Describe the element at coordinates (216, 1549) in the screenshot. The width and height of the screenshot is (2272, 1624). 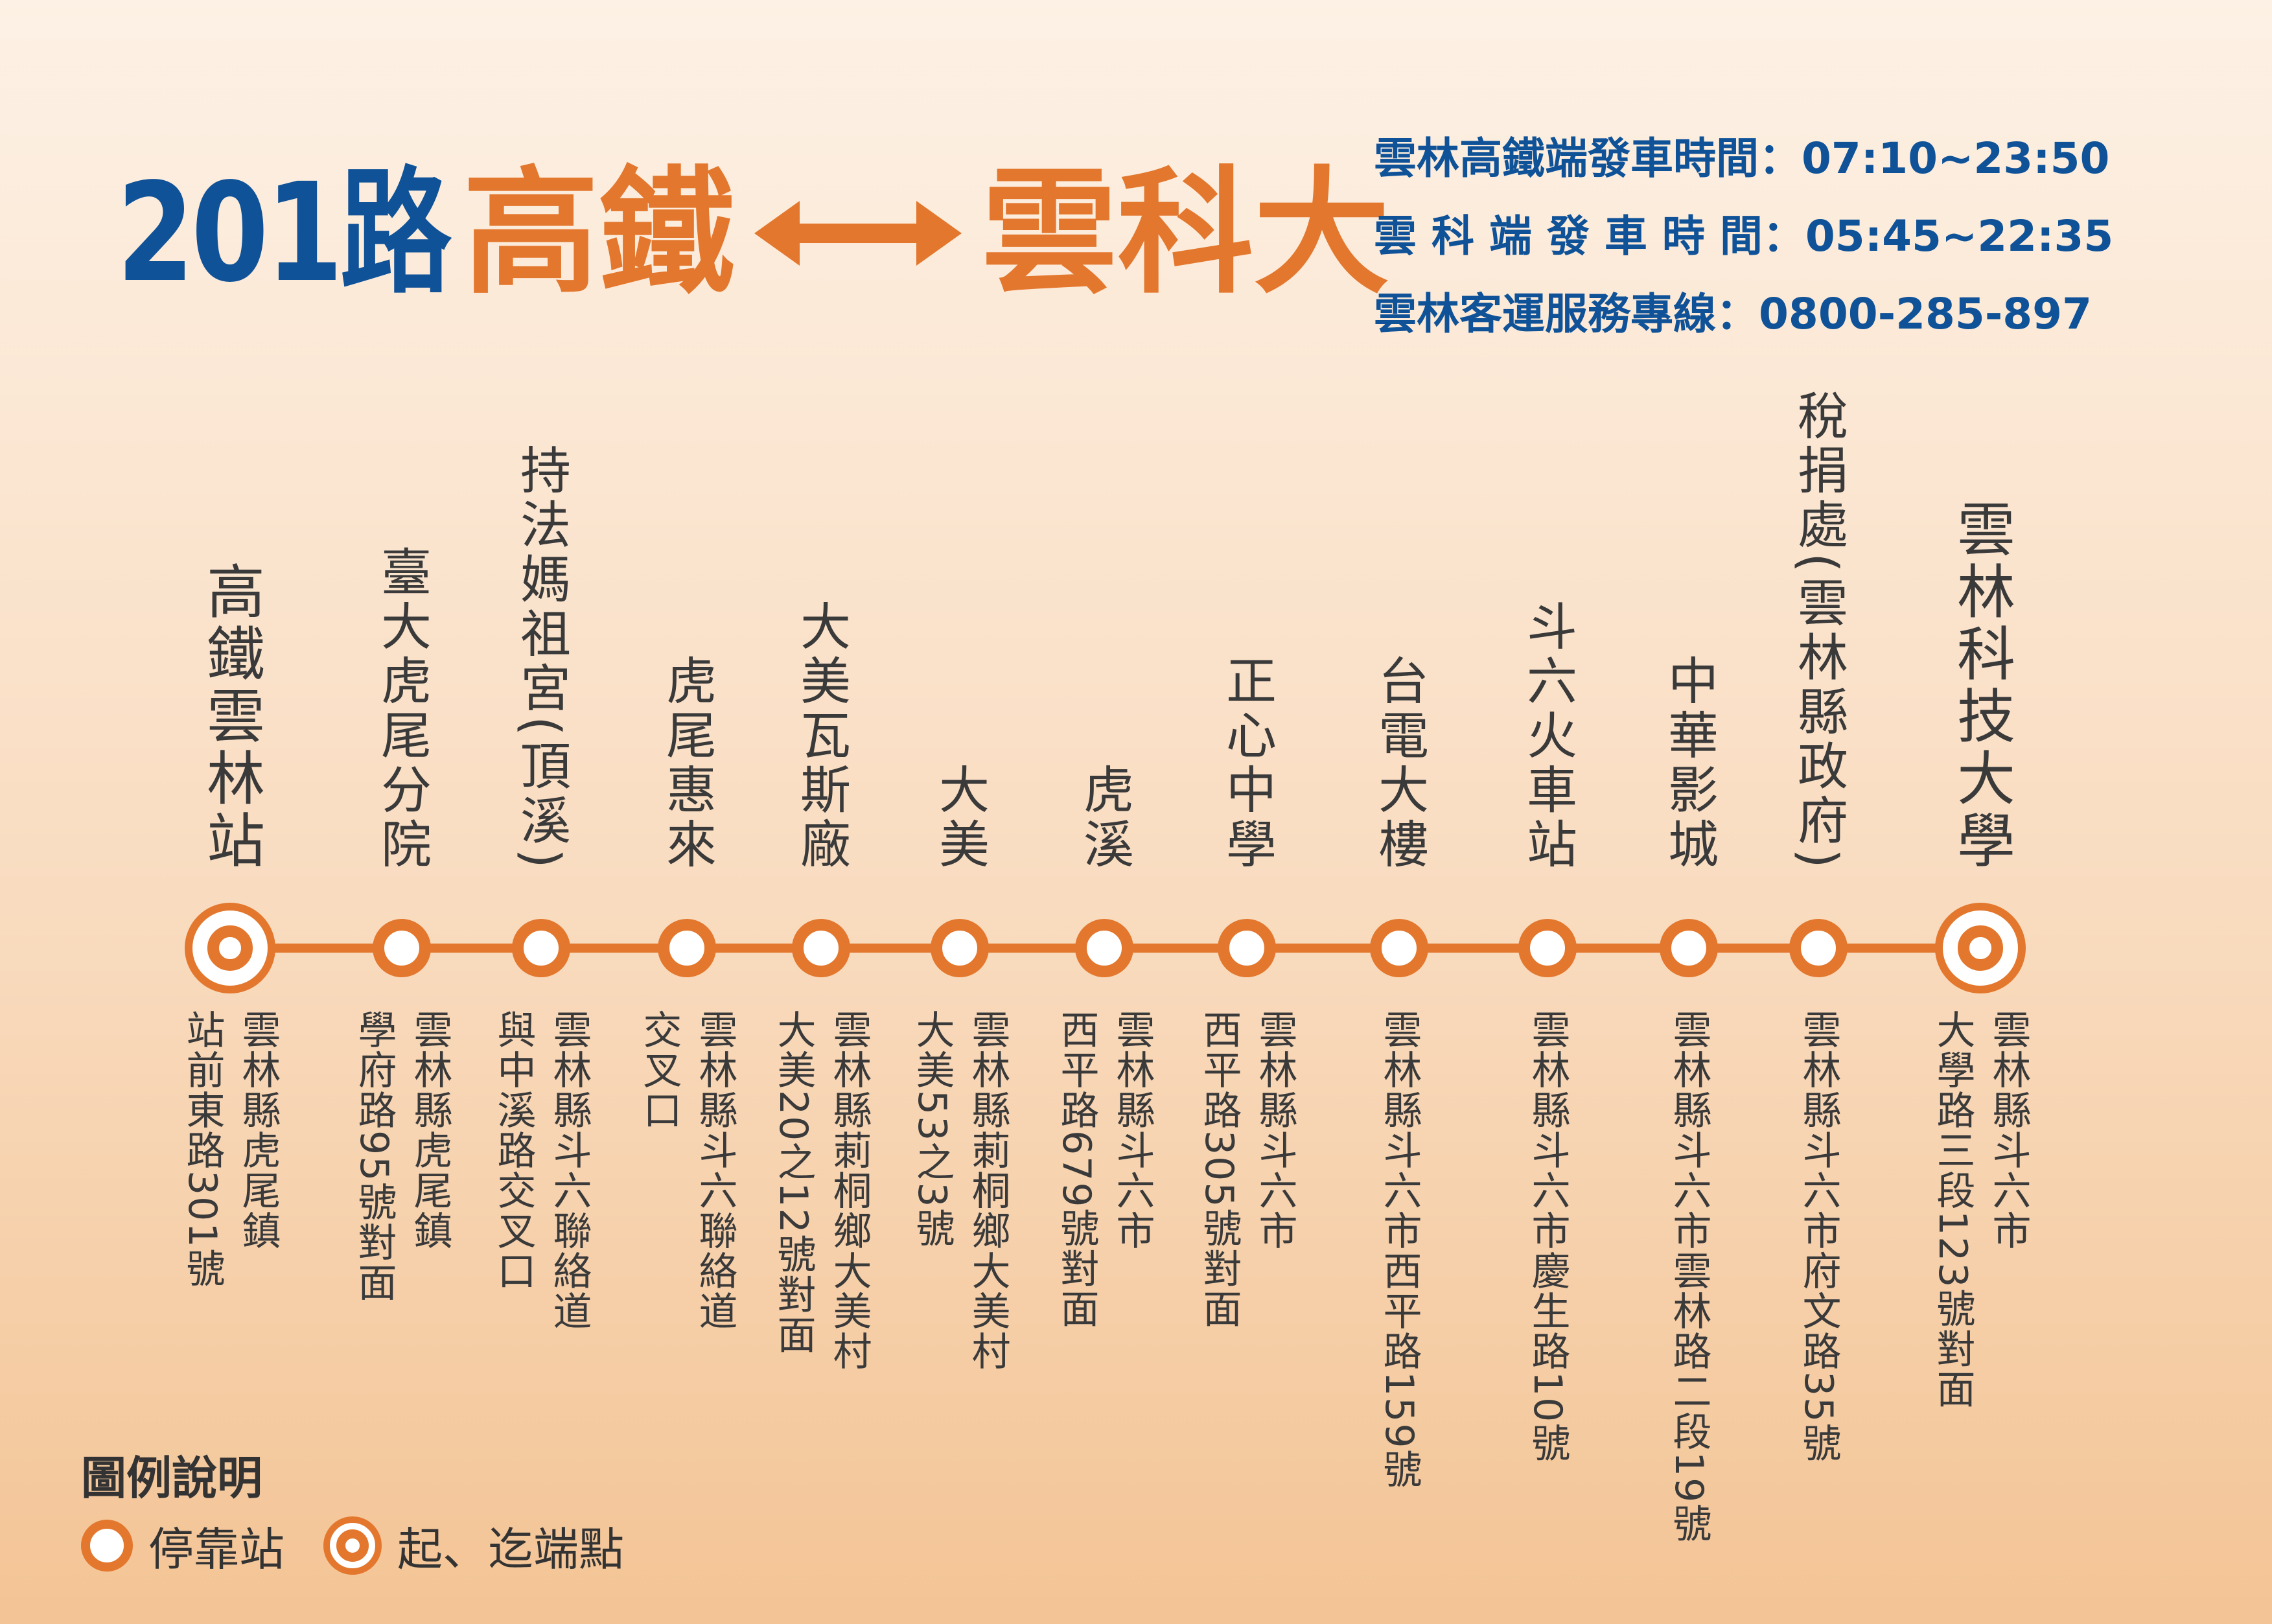
I see `legend-stop-label: 停靠站` at that location.